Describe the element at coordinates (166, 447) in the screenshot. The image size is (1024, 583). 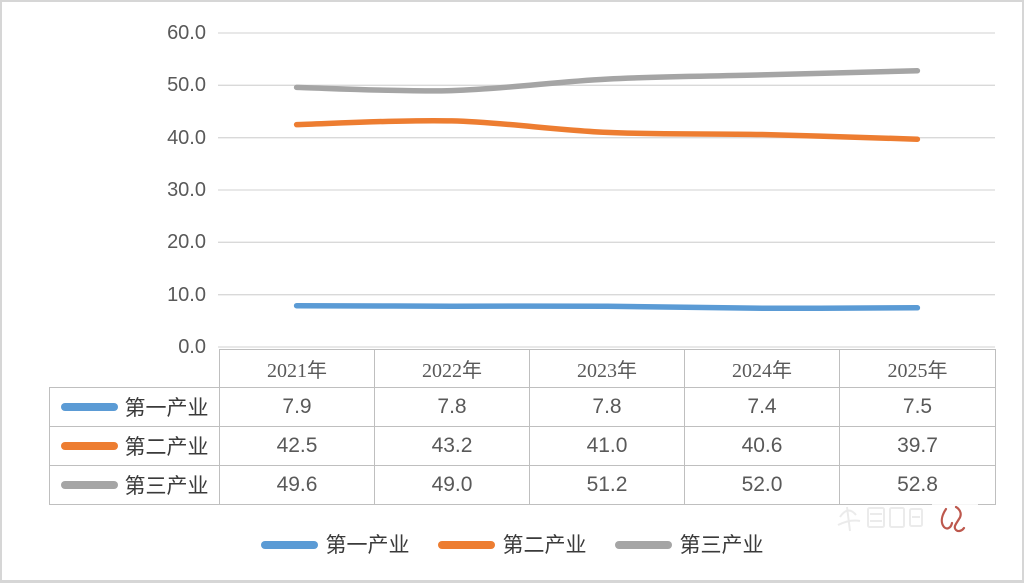
I see `series-name: 第二产业` at that location.